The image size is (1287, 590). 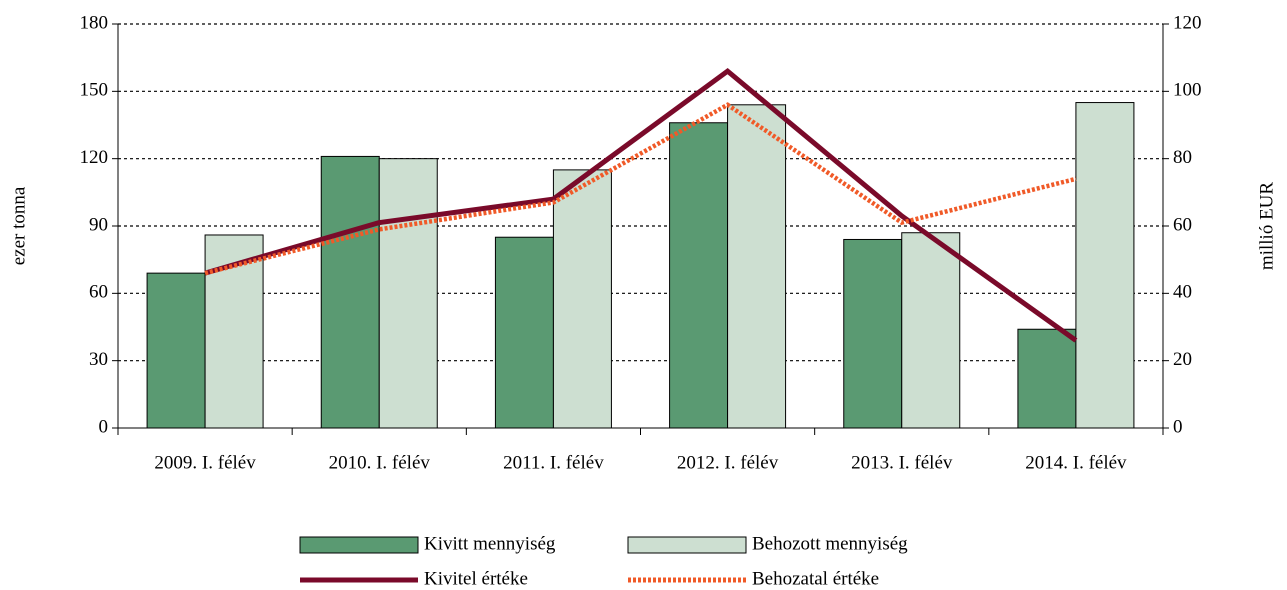 What do you see at coordinates (1182, 359) in the screenshot?
I see `y2-tick-label: 20` at bounding box center [1182, 359].